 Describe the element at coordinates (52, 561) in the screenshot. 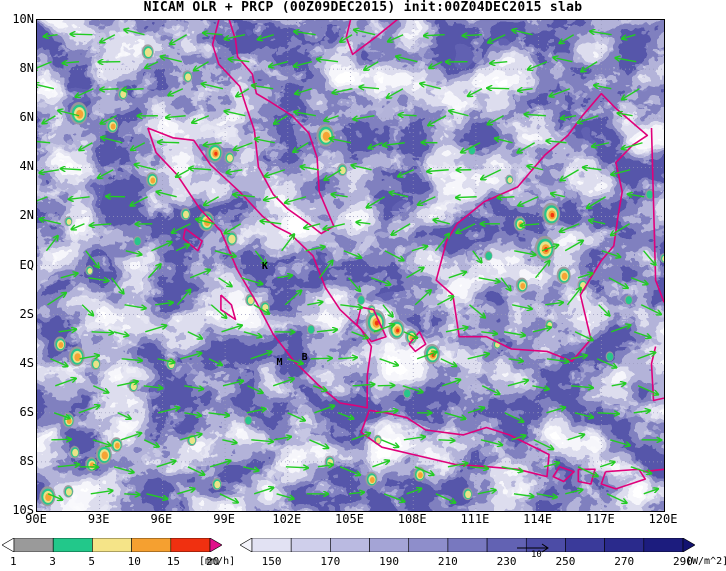

I see `precip-colorbar-label: 3` at that location.